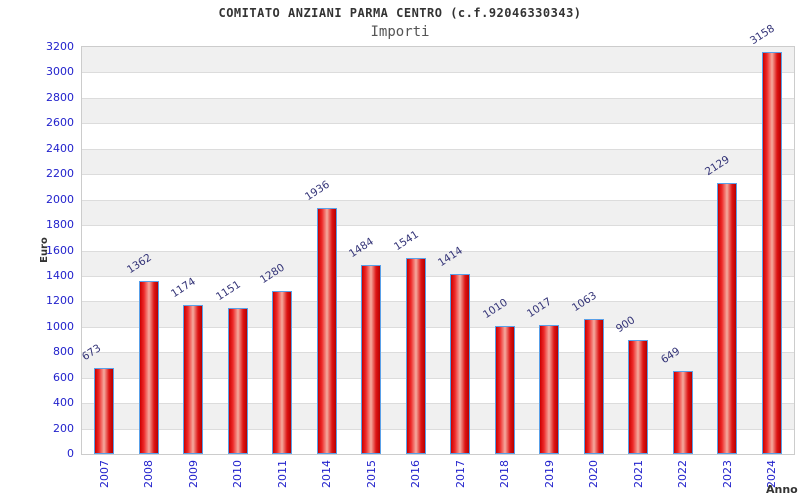  Describe the element at coordinates (104, 474) in the screenshot. I see `x-tick-label-2007: 2007` at that location.